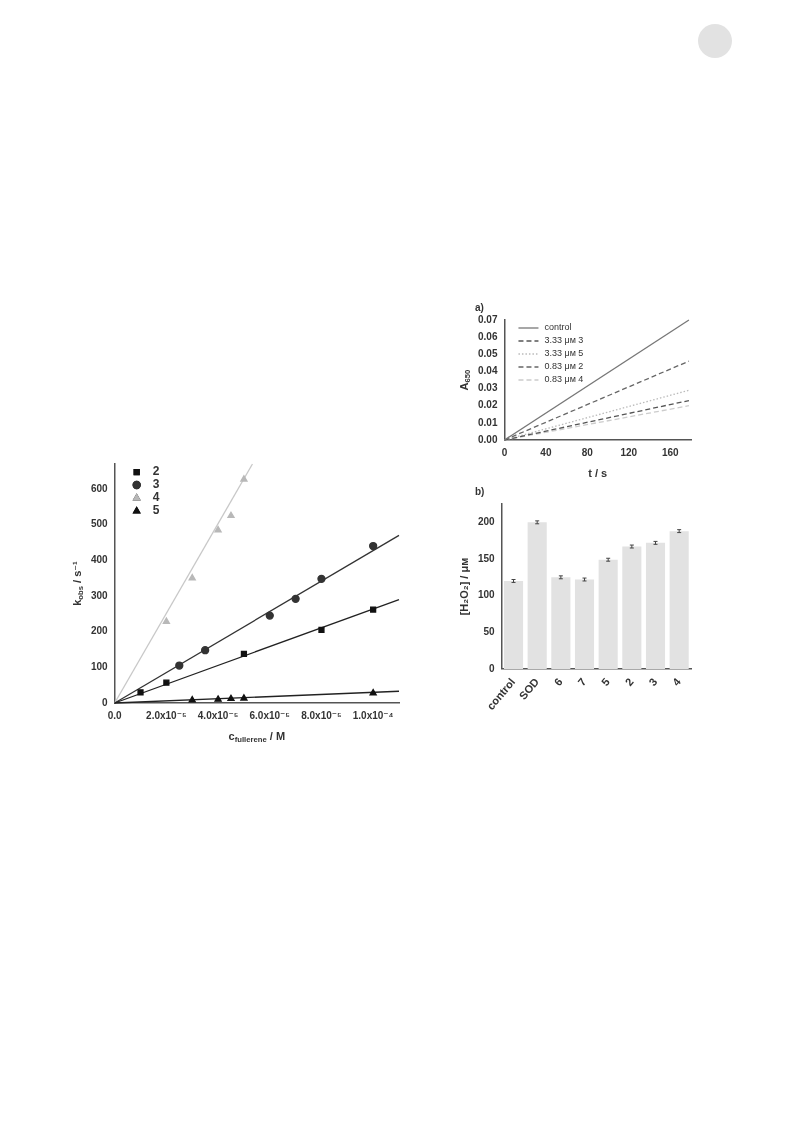  What do you see at coordinates (558, 327) in the screenshot?
I see `legend-label: control` at bounding box center [558, 327].